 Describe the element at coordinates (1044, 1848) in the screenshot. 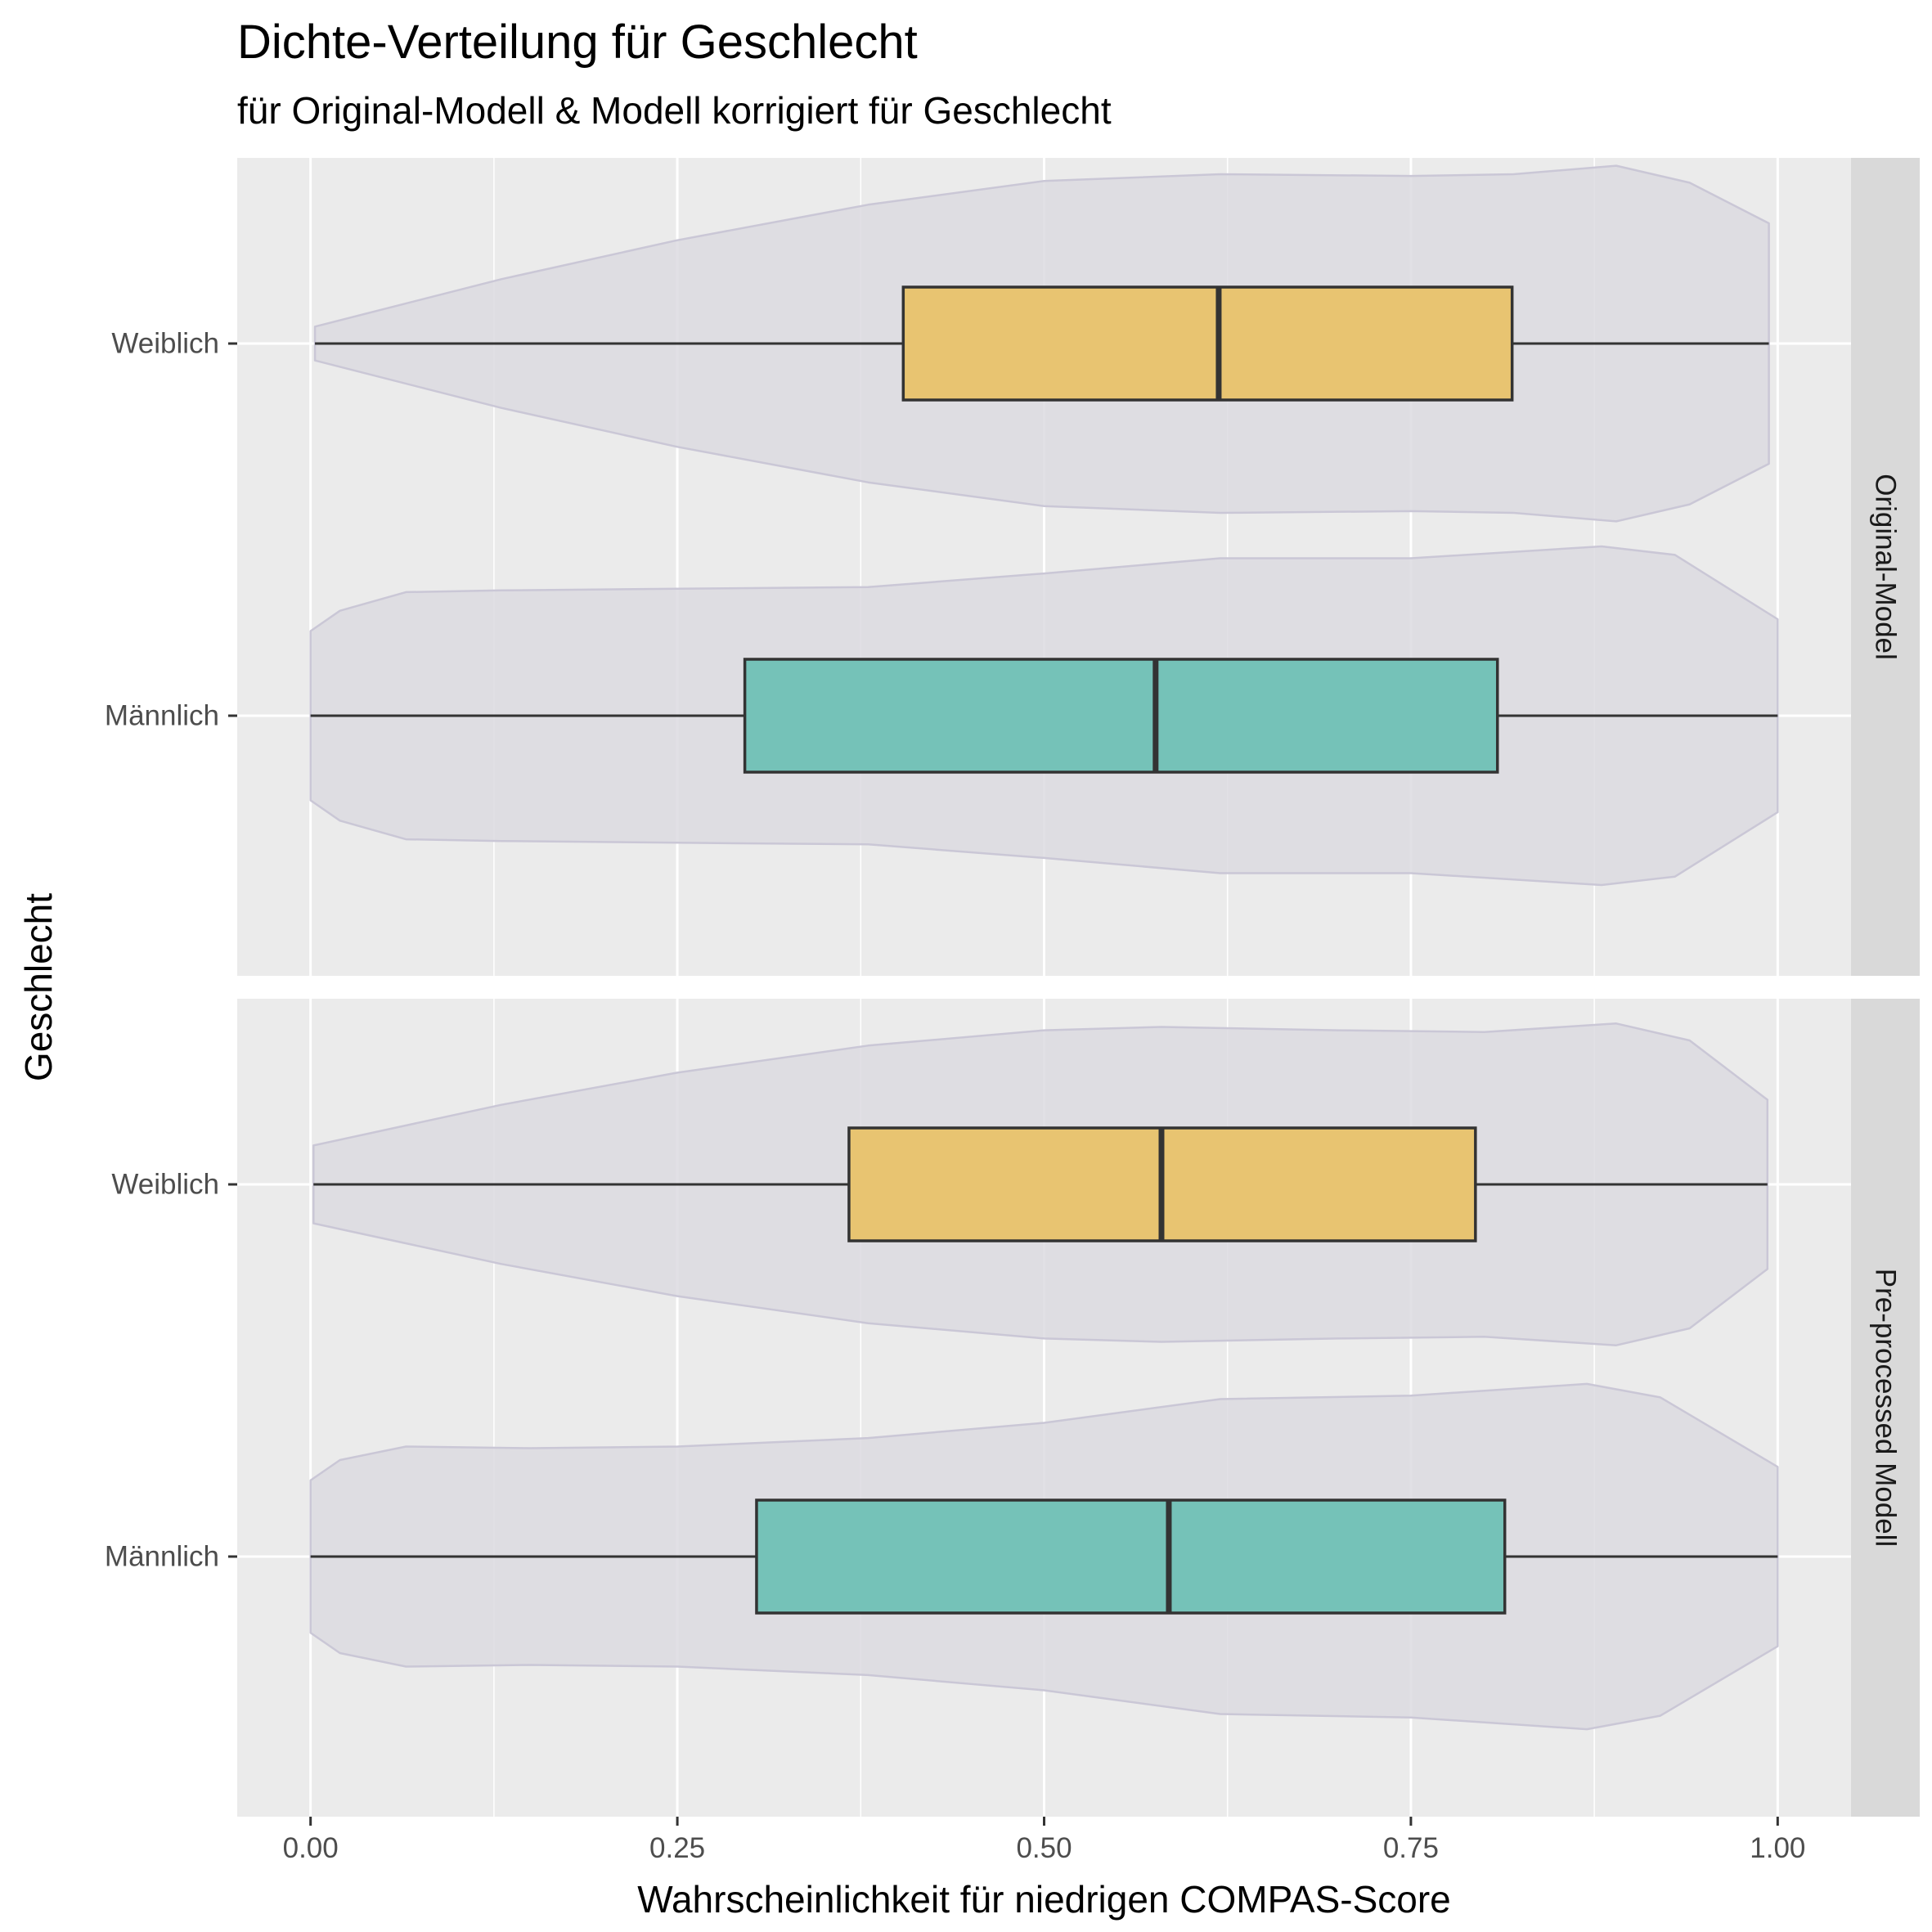

I see `x-tick-label: 0.50` at that location.